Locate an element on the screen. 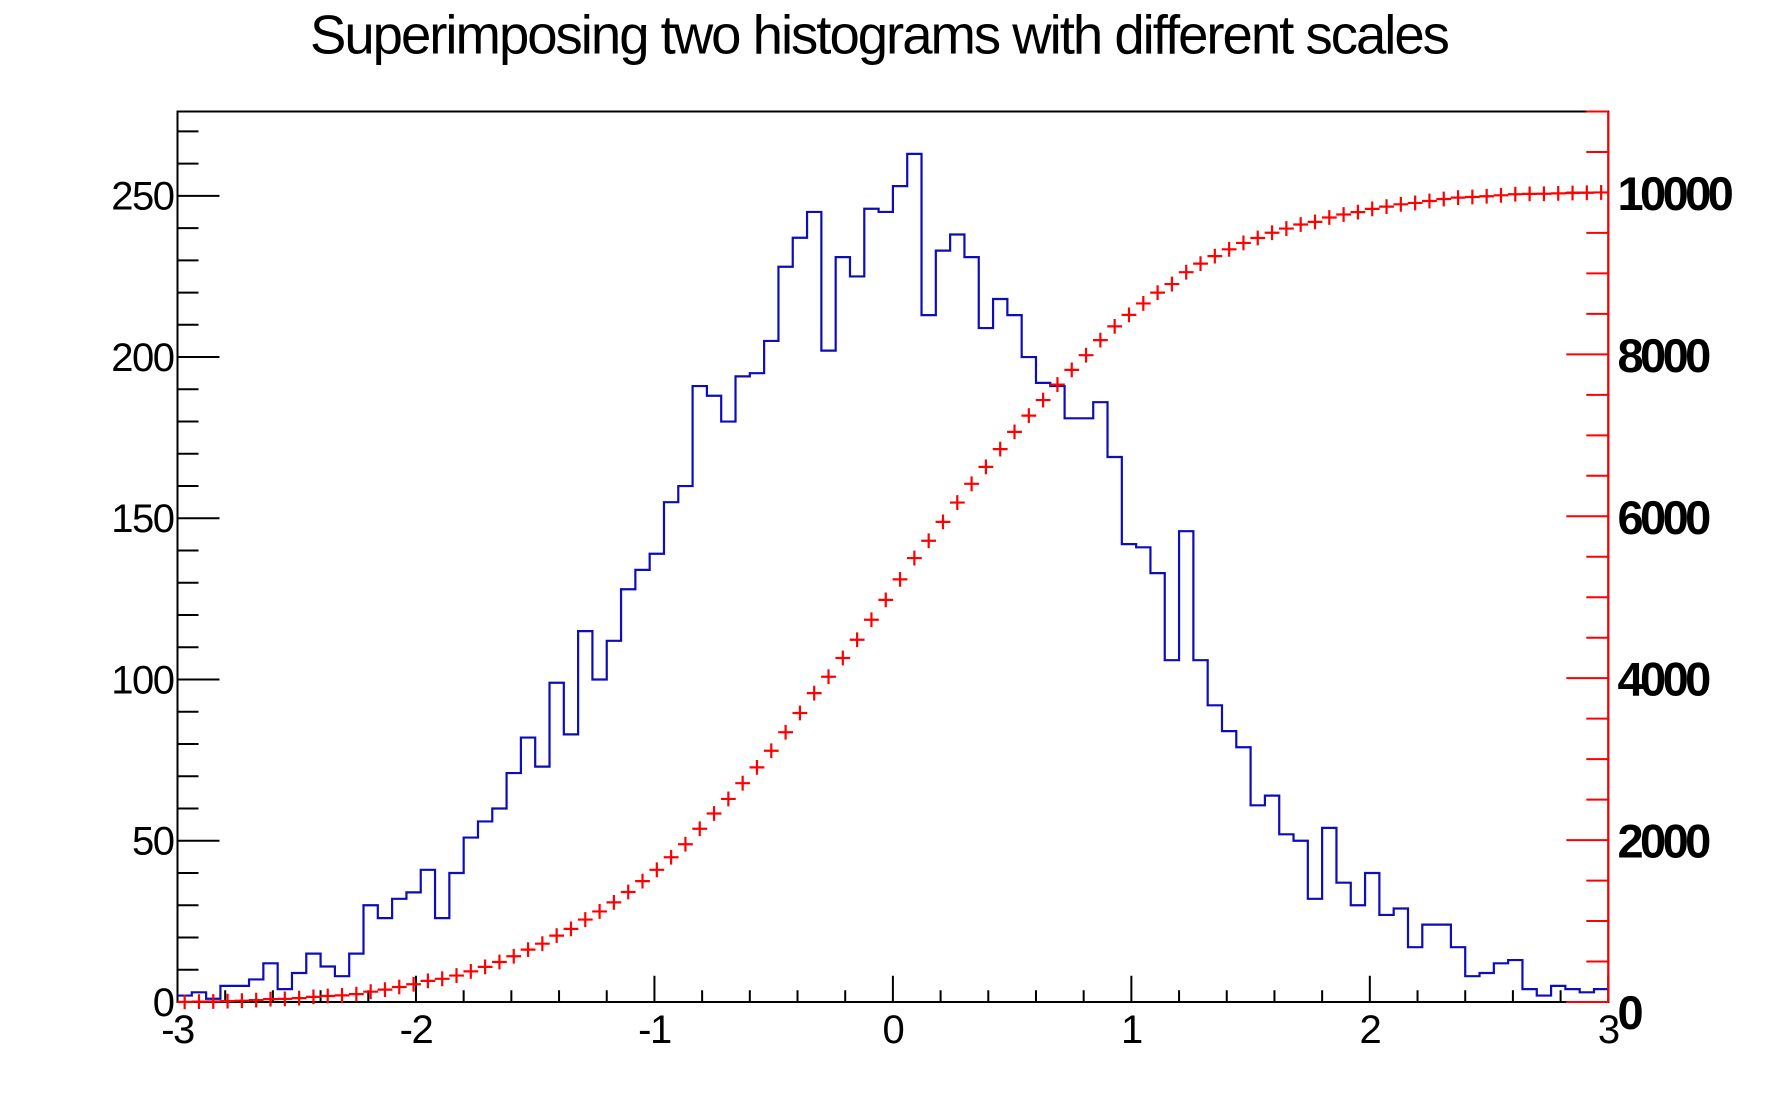  svg-text: -1 is located at coordinates (654, 1030).